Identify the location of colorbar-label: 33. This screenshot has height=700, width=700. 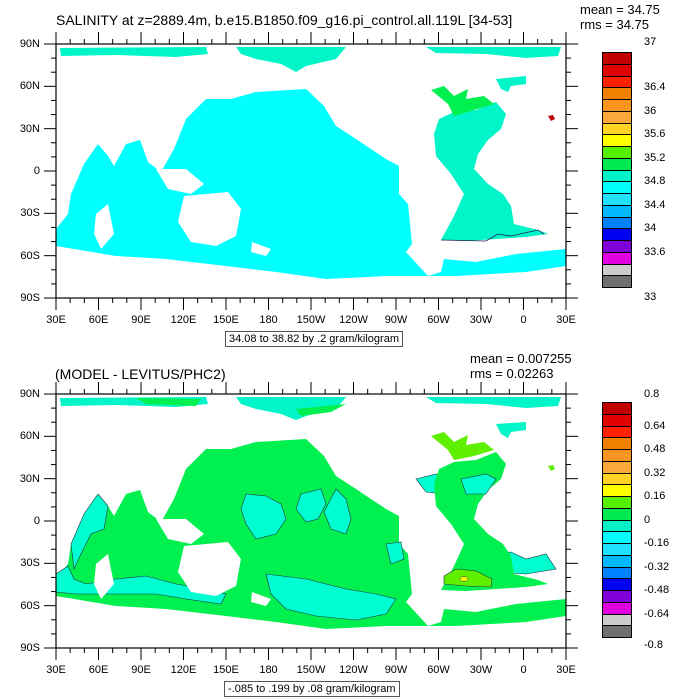
(650, 297).